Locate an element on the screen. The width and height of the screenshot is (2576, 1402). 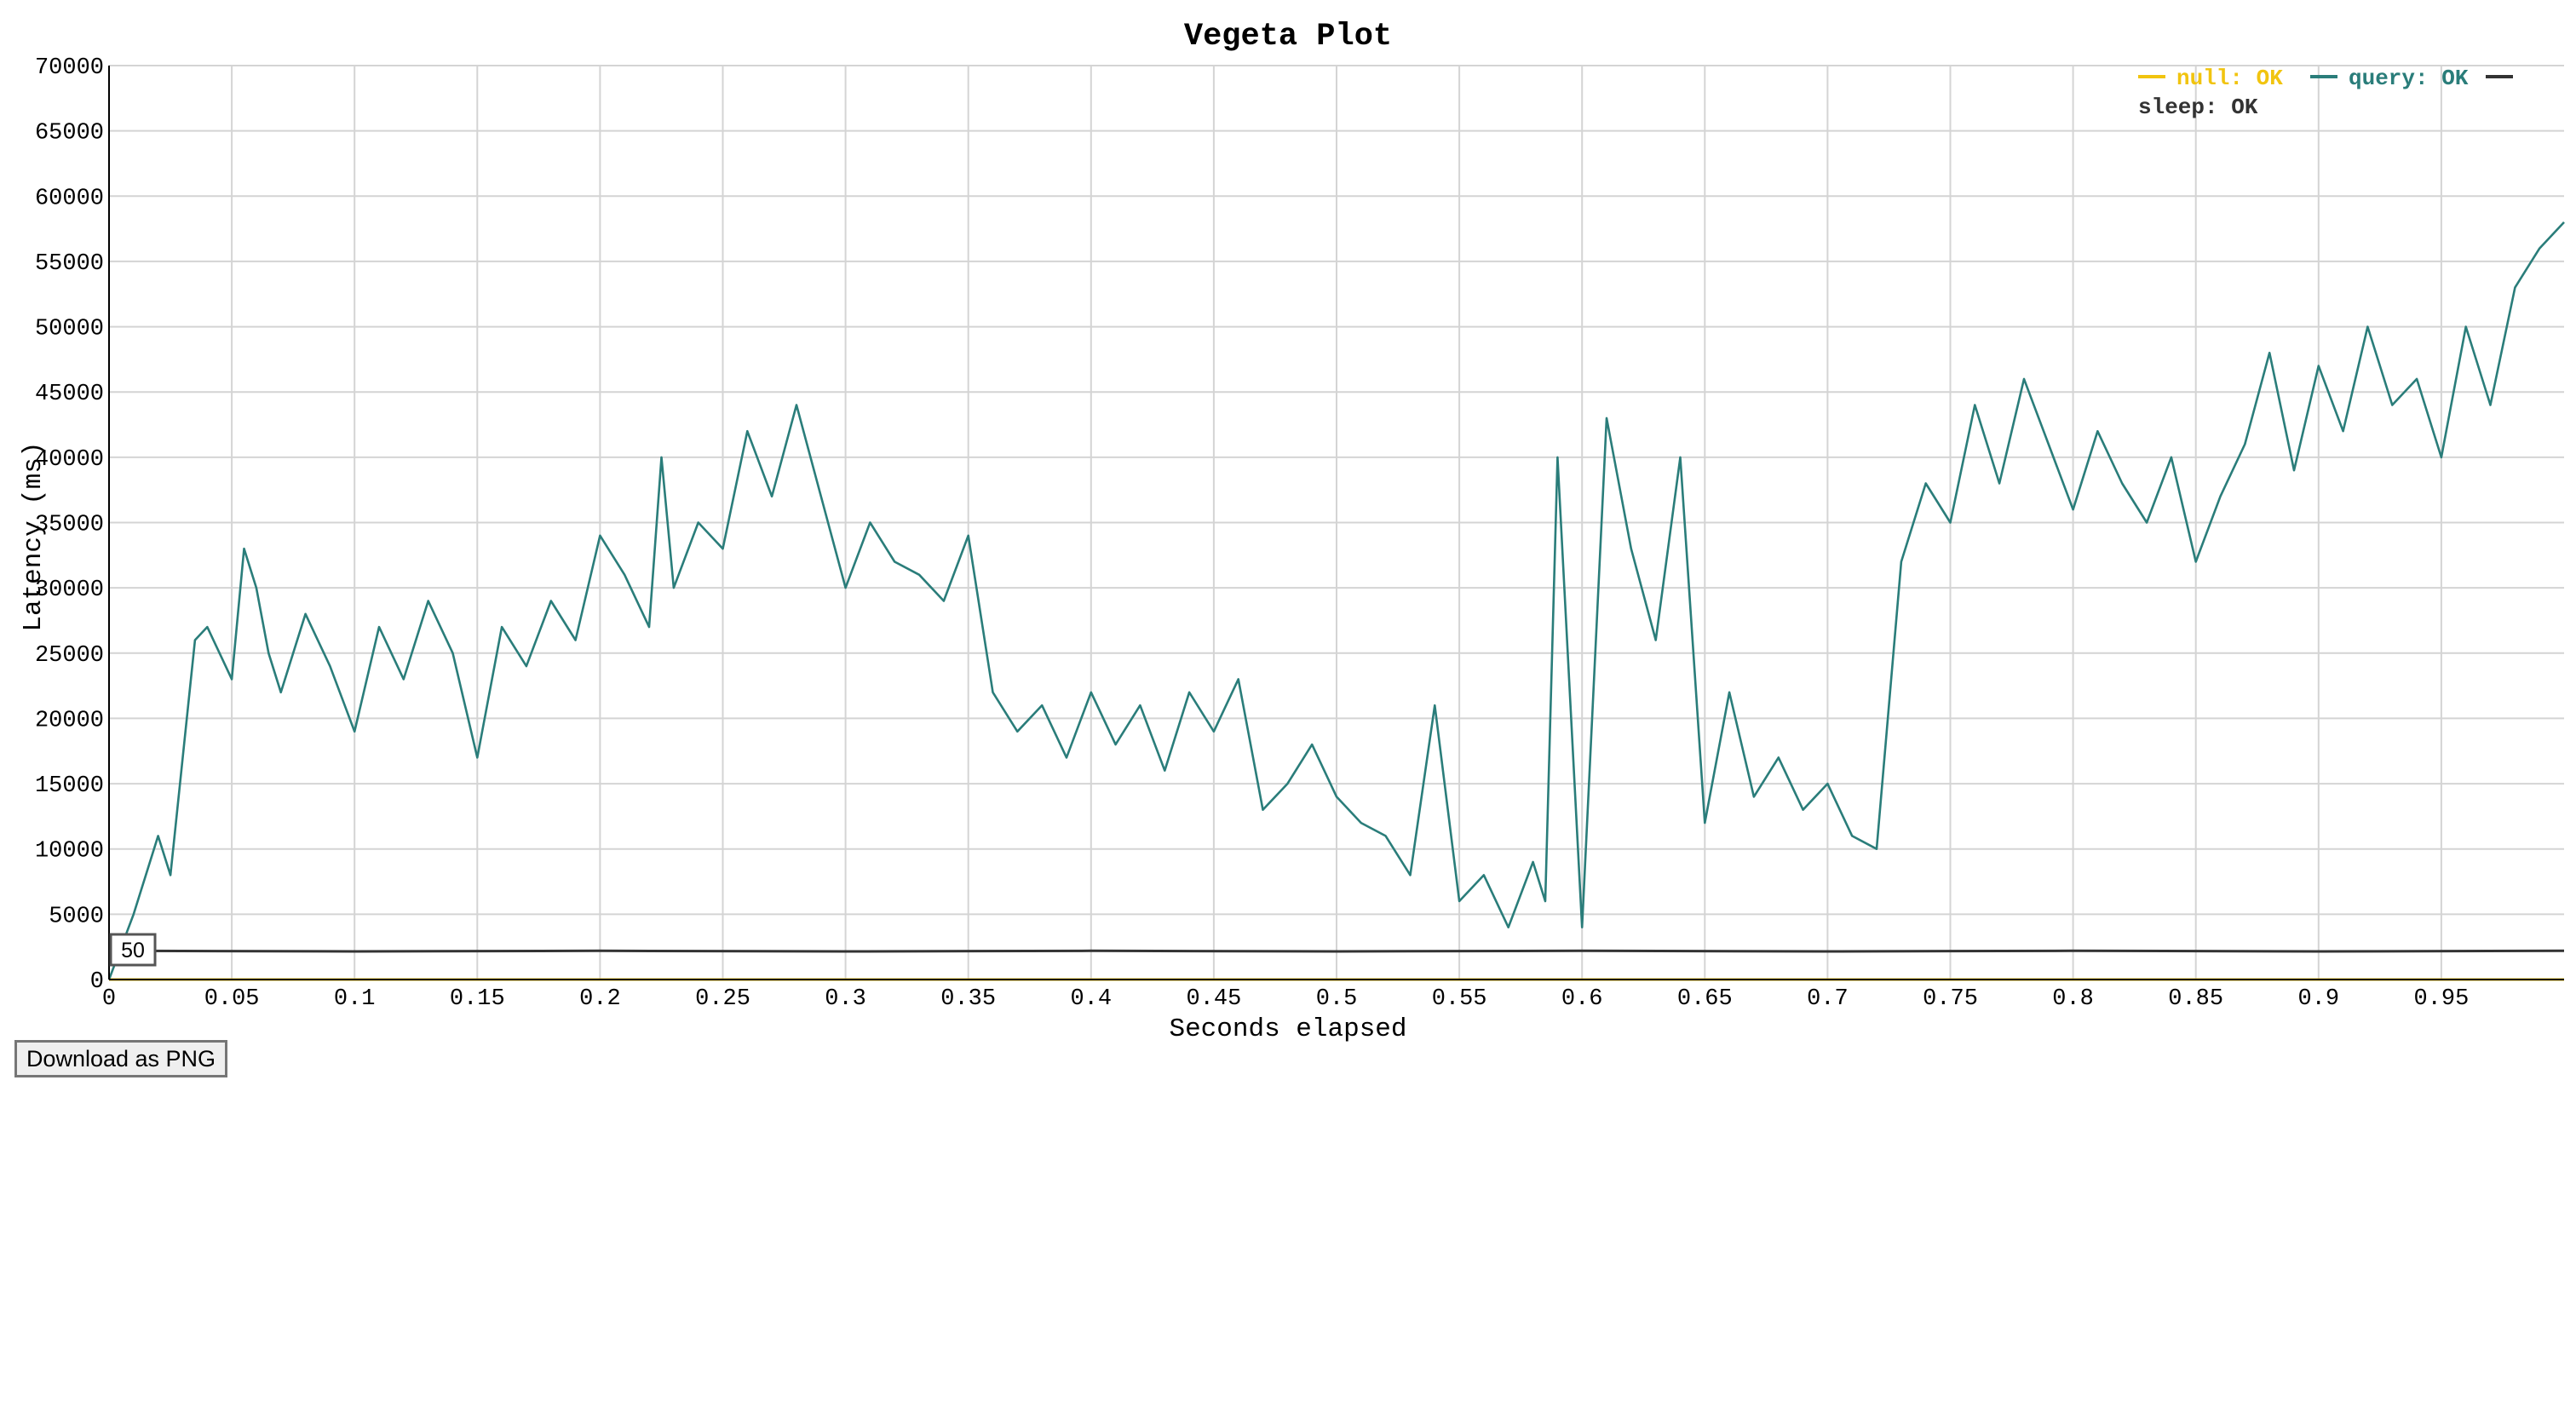
x-axis-title: Seconds elapsed is located at coordinates (1287, 1029).